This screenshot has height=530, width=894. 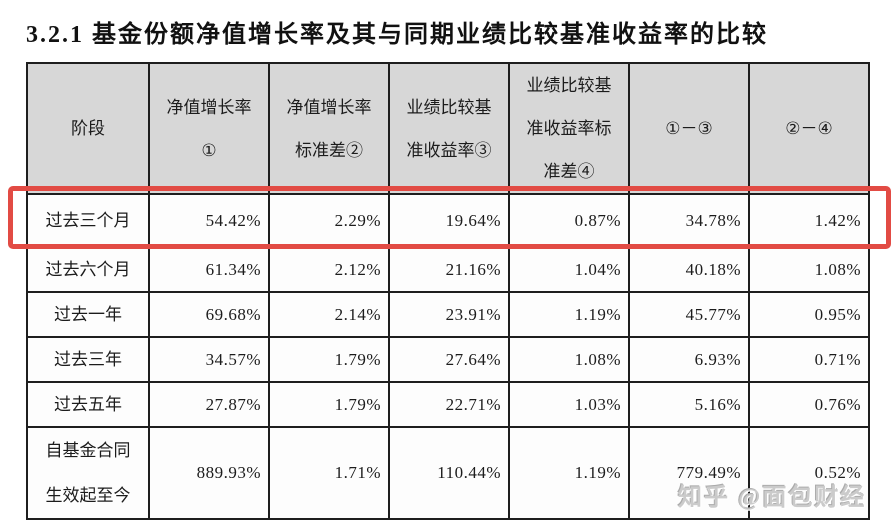 What do you see at coordinates (329, 220) in the screenshot?
I see `data-cell: 2.29%` at bounding box center [329, 220].